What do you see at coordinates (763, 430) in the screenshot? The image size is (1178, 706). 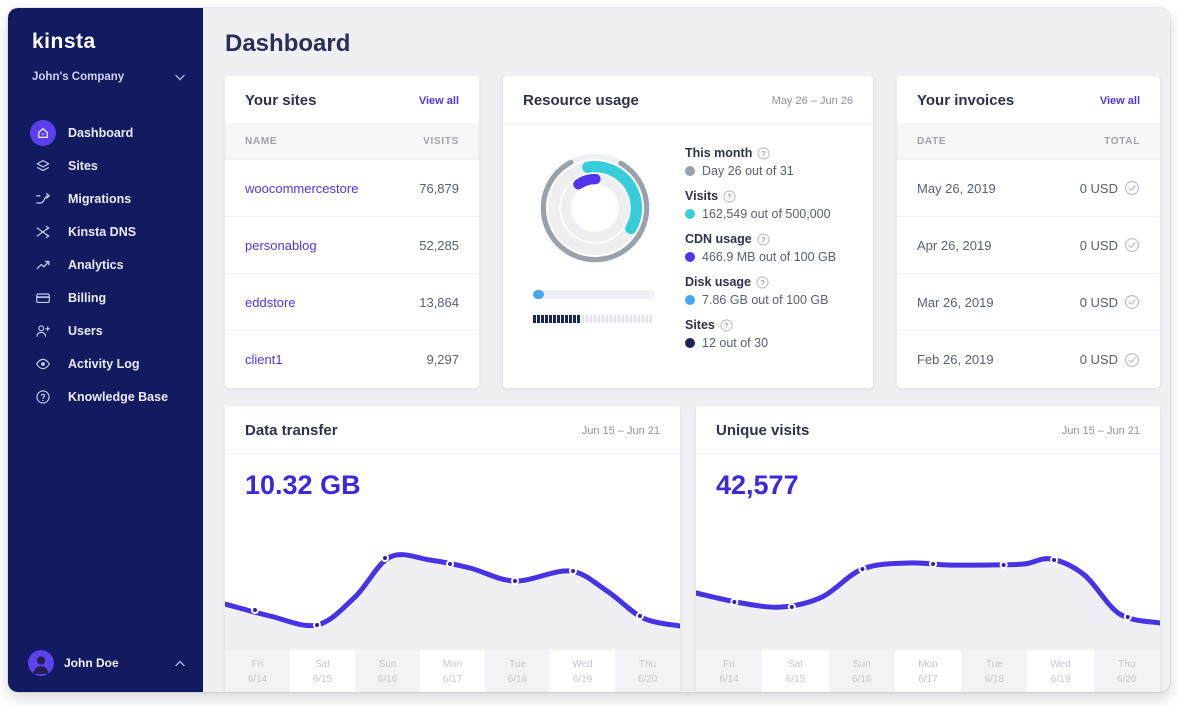 I see `unique-visits-title: Unique visits` at bounding box center [763, 430].